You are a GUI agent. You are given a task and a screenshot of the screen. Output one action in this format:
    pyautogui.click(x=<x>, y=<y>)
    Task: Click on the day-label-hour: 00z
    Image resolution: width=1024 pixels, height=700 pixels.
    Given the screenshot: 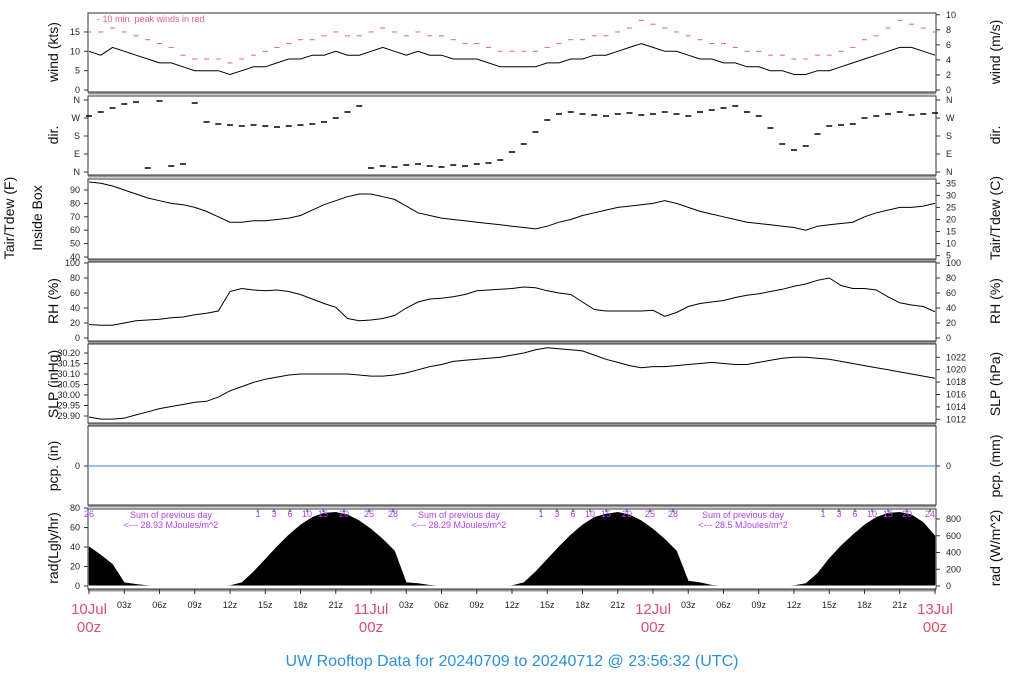 What is the action you would take?
    pyautogui.click(x=89, y=627)
    